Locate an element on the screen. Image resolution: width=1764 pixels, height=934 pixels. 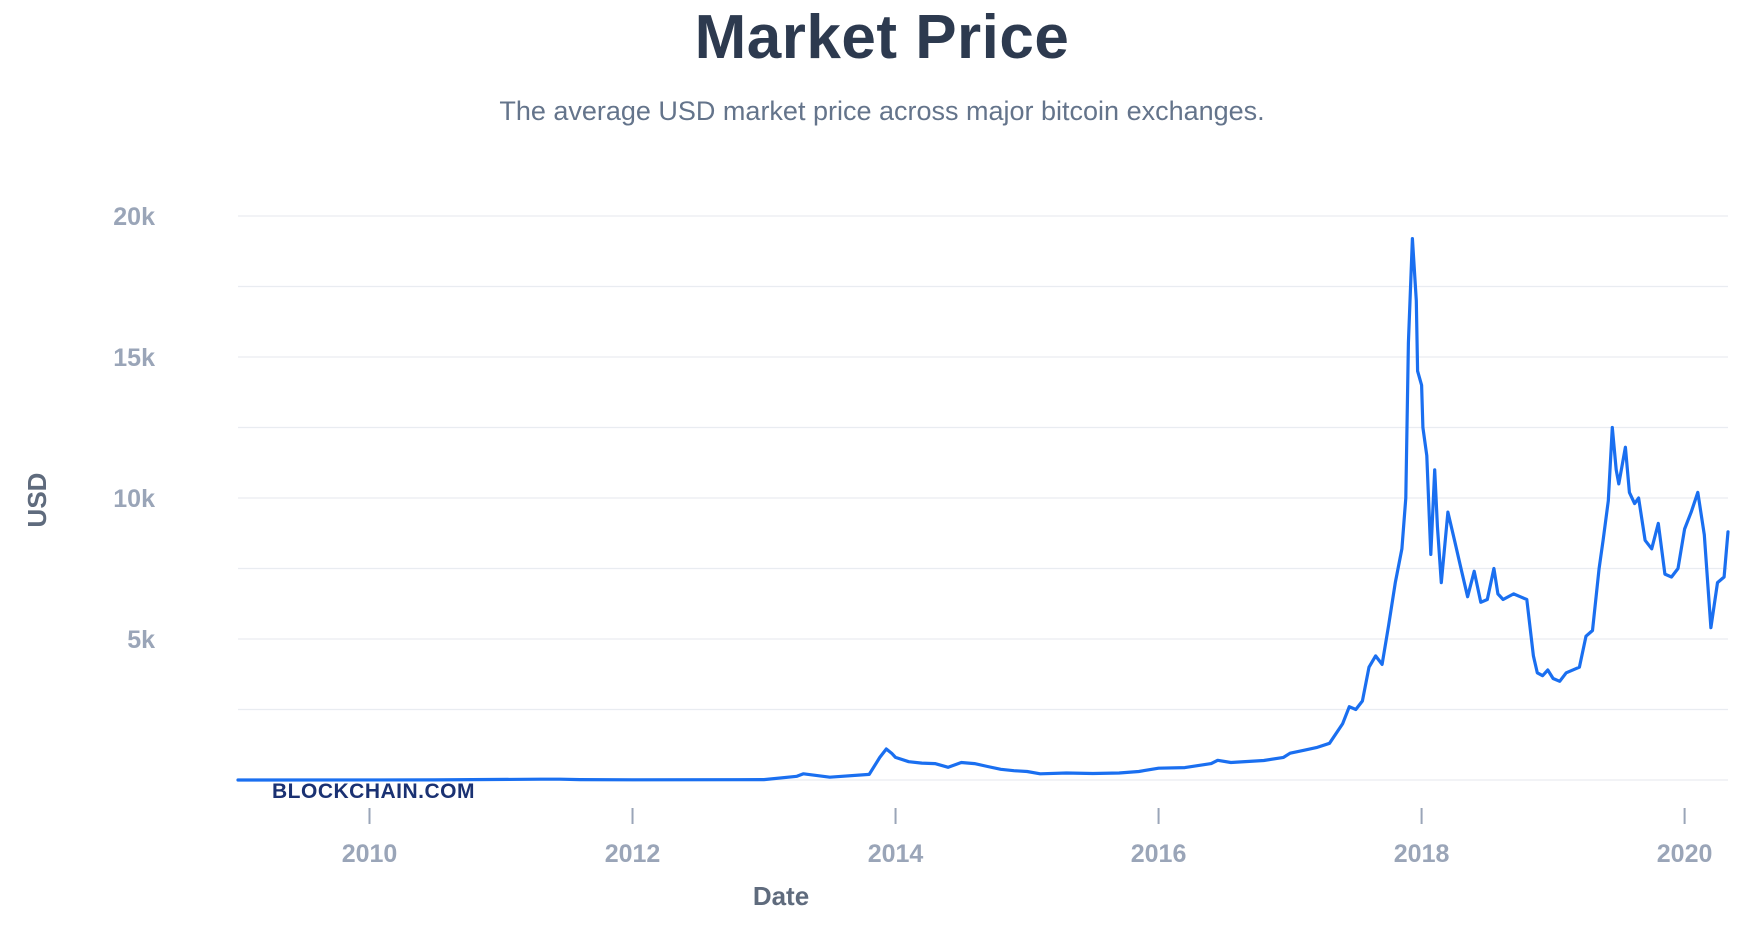
x-tick-label: 2010 is located at coordinates (370, 854).